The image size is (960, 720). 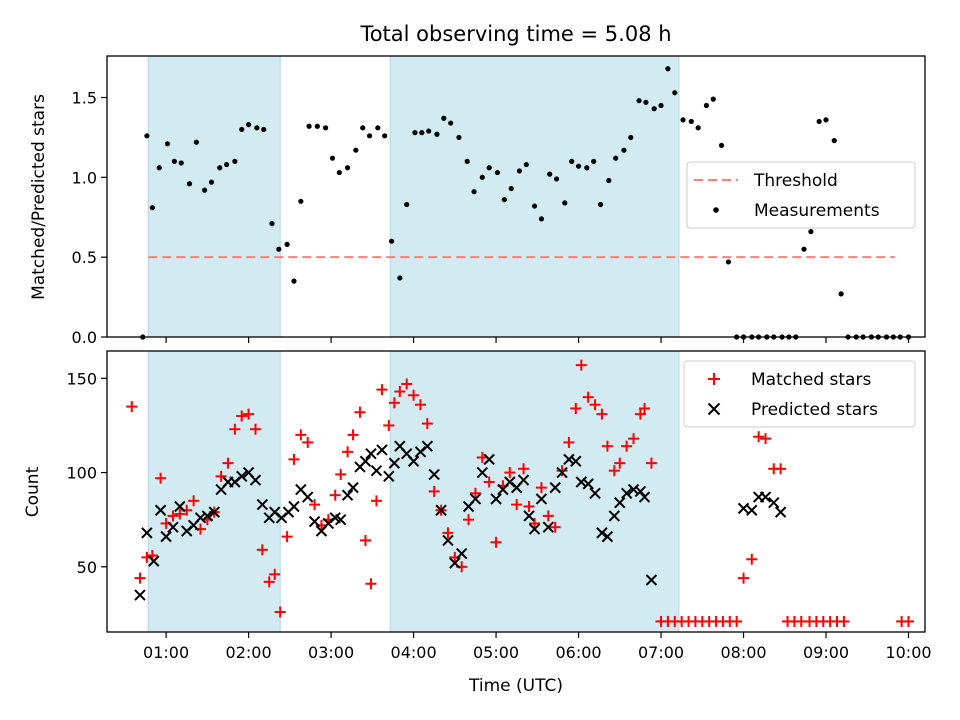 I want to click on x-tick-label: 10:00, so click(x=908, y=652).